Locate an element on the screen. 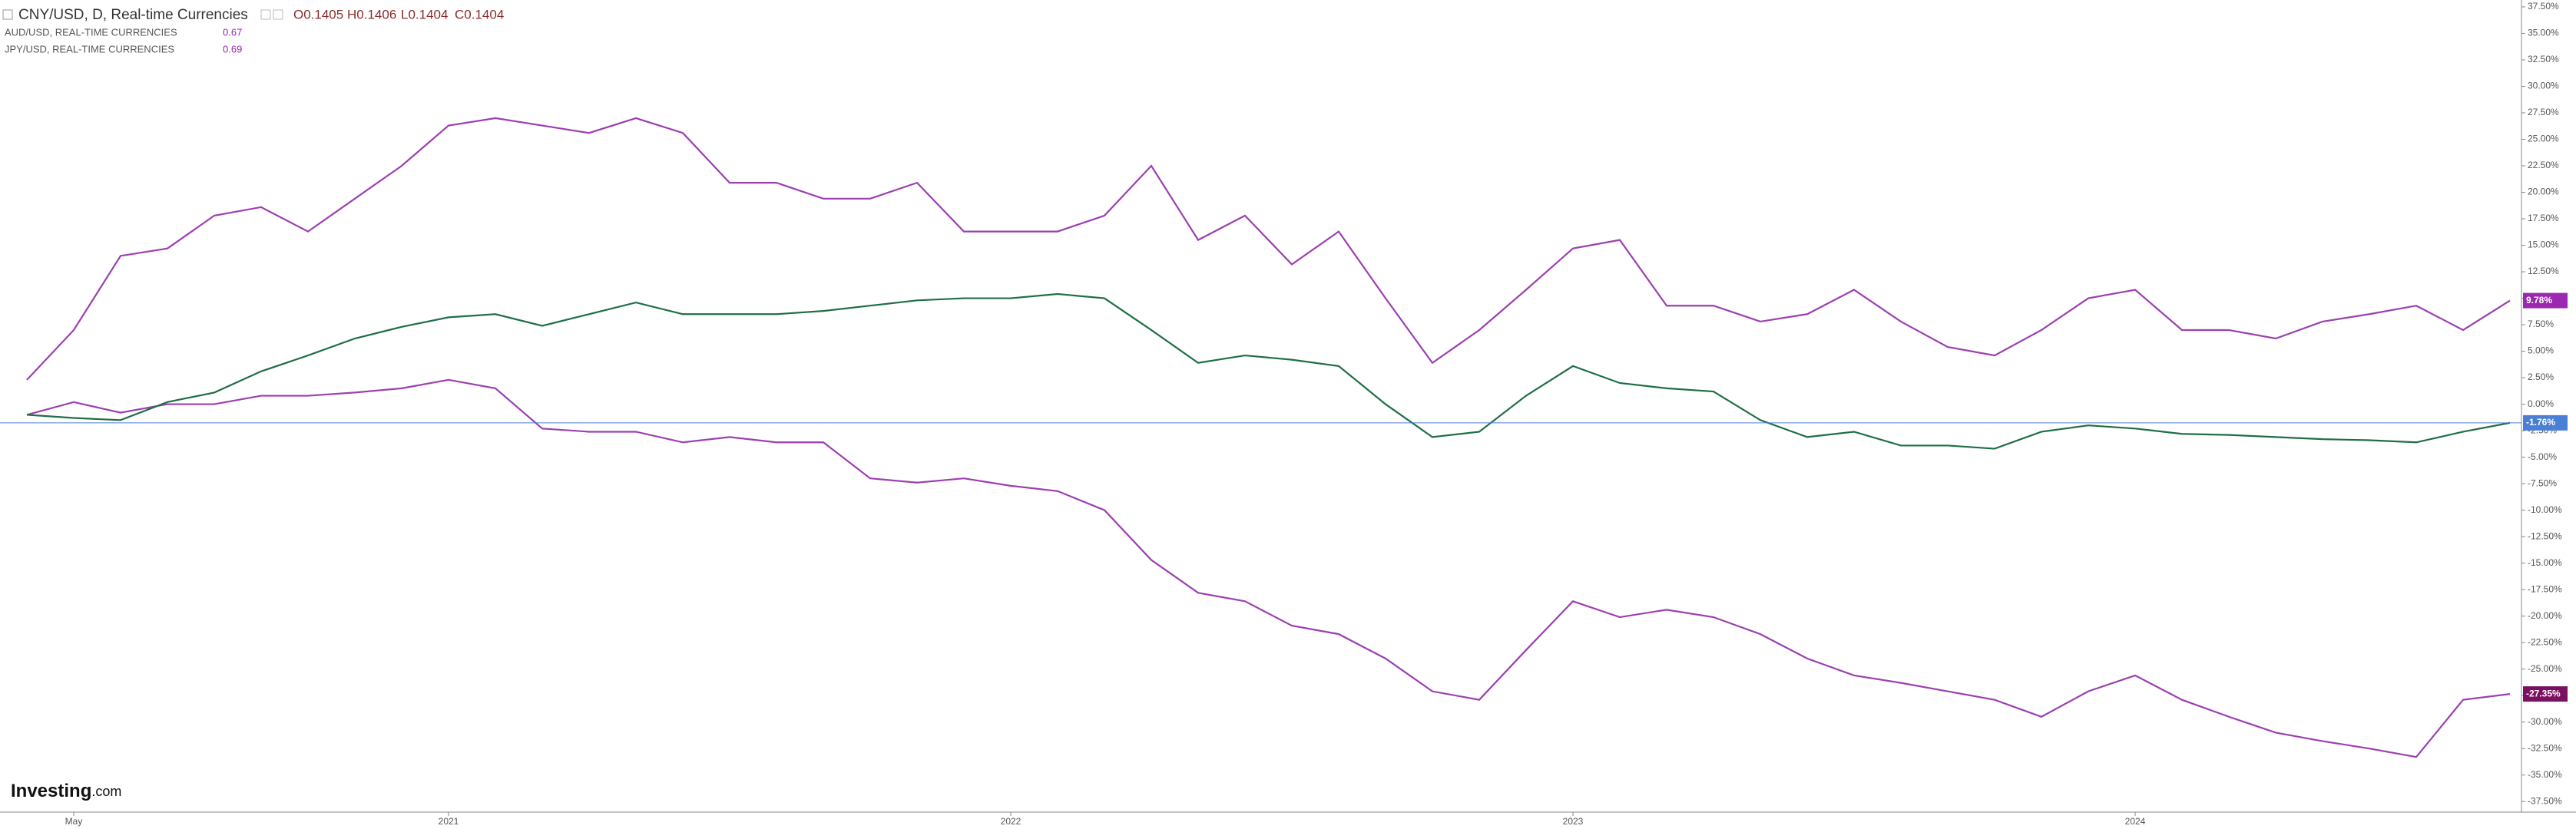 The height and width of the screenshot is (829, 2576). y-tick-label: -32.50% is located at coordinates (2545, 747).